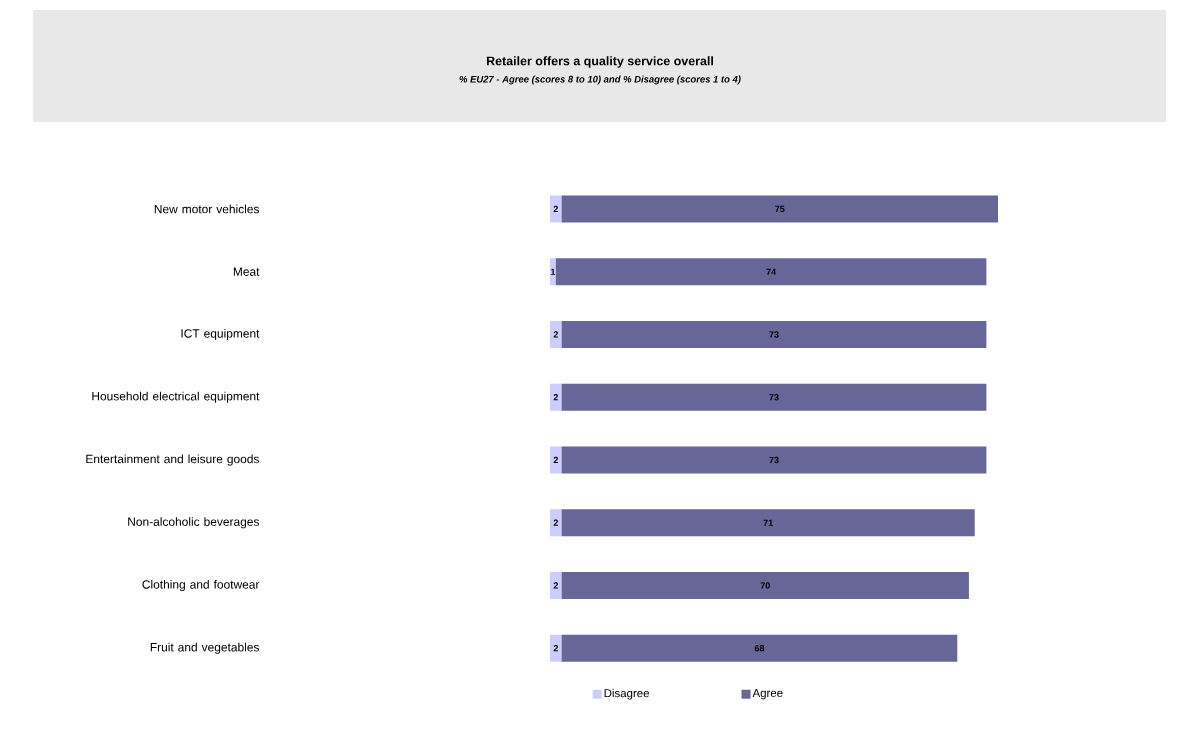 The height and width of the screenshot is (735, 1199). What do you see at coordinates (220, 334) in the screenshot?
I see `y-tick-label: ICT equipment` at bounding box center [220, 334].